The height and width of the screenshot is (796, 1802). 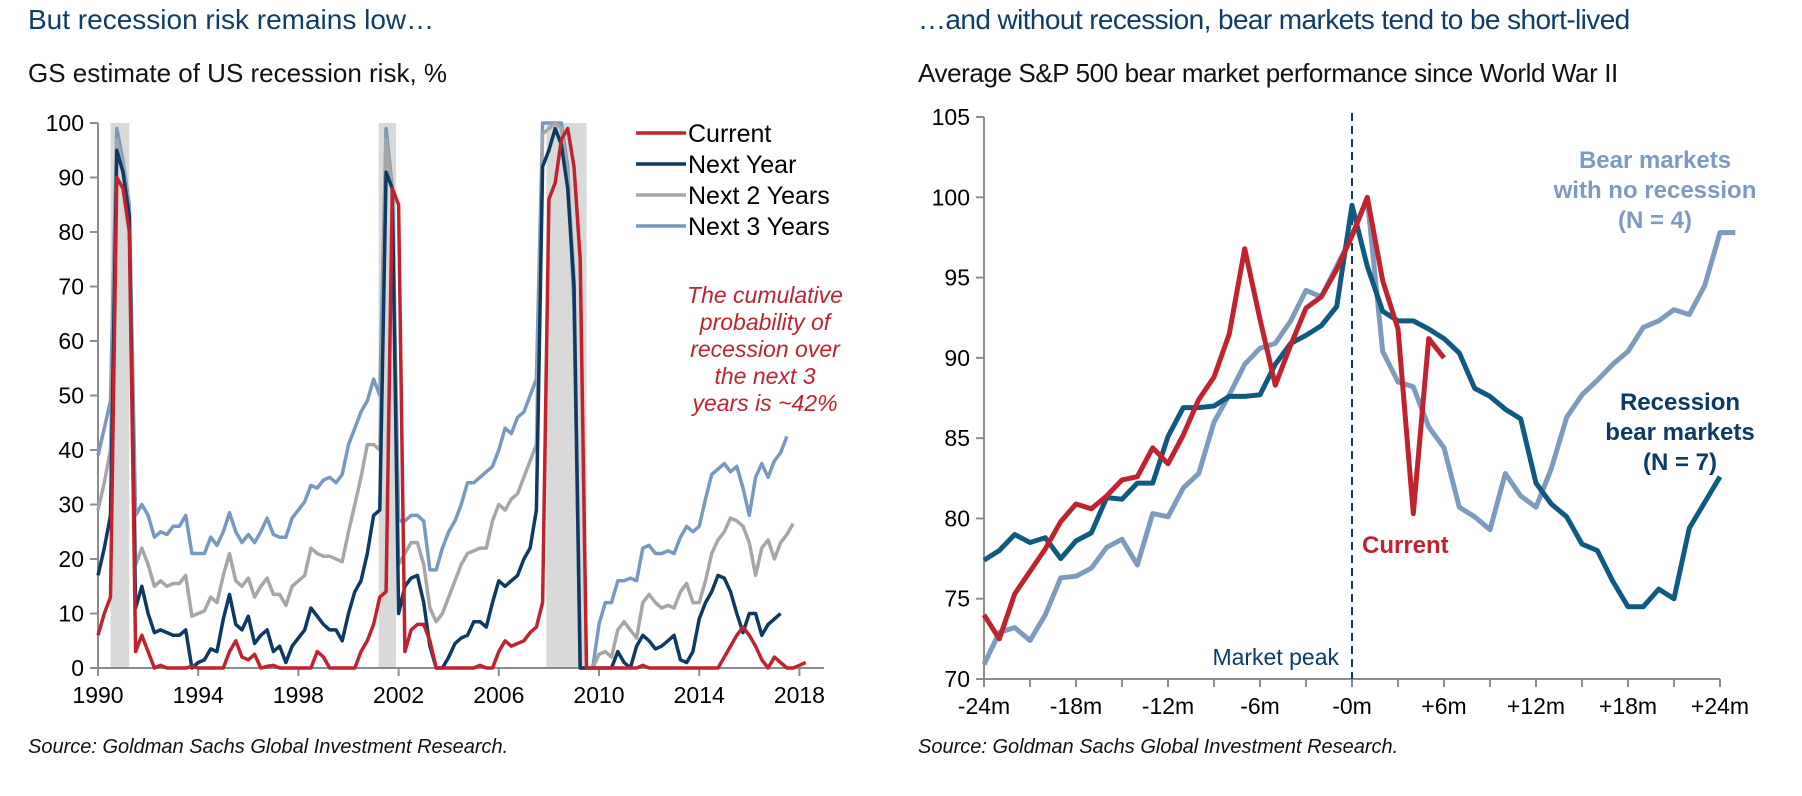 I want to click on legend-label: Next 2 Years, so click(x=759, y=196).